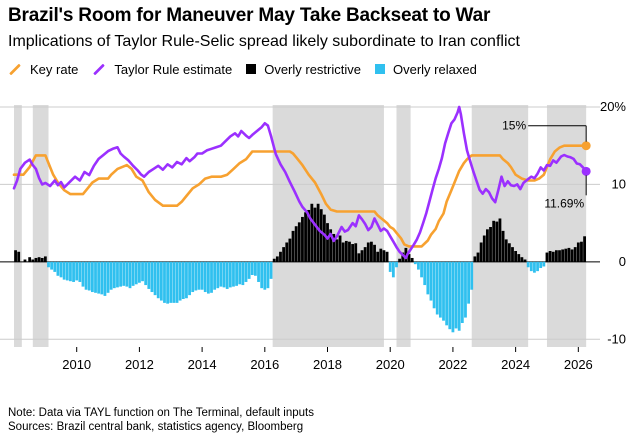 Image resolution: width=636 pixels, height=440 pixels. I want to click on x-axis-ticks: 2010 2012 2014 2016 2018 2020 2022 2024 2026, so click(327, 359).